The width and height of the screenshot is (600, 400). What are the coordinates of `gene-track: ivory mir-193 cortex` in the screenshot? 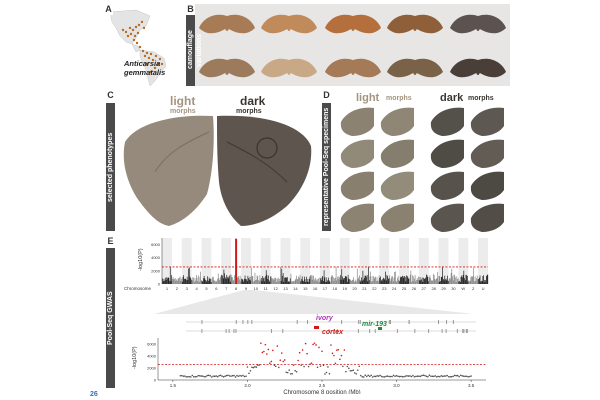 It's located at (331, 325).